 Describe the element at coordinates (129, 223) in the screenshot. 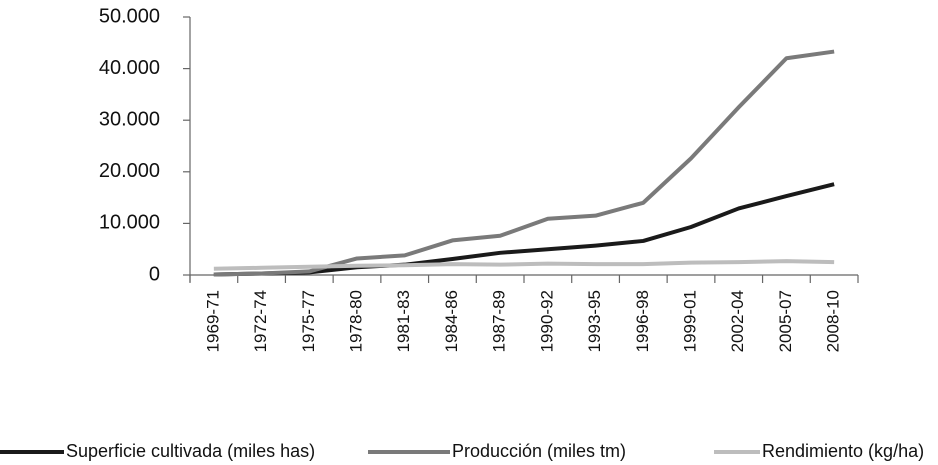

I see `y-tick-label: 10.000` at that location.